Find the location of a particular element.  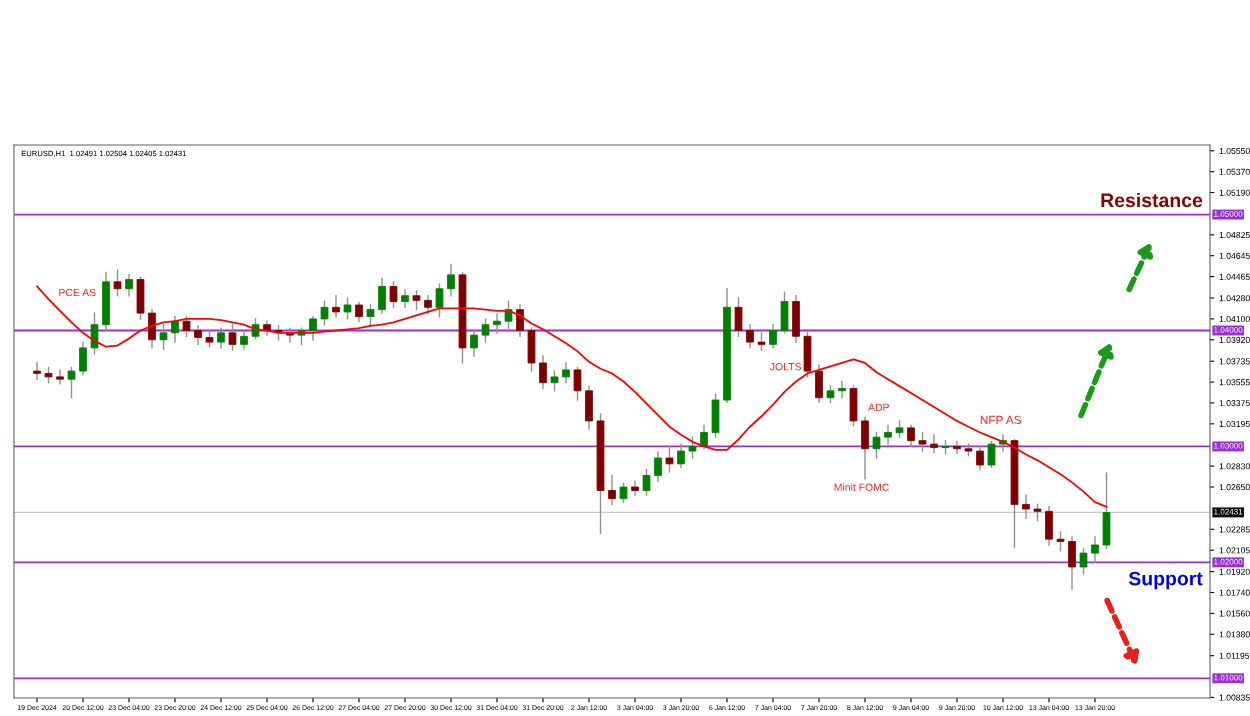

ref-line-label: 1.05000 is located at coordinates (1228, 214).